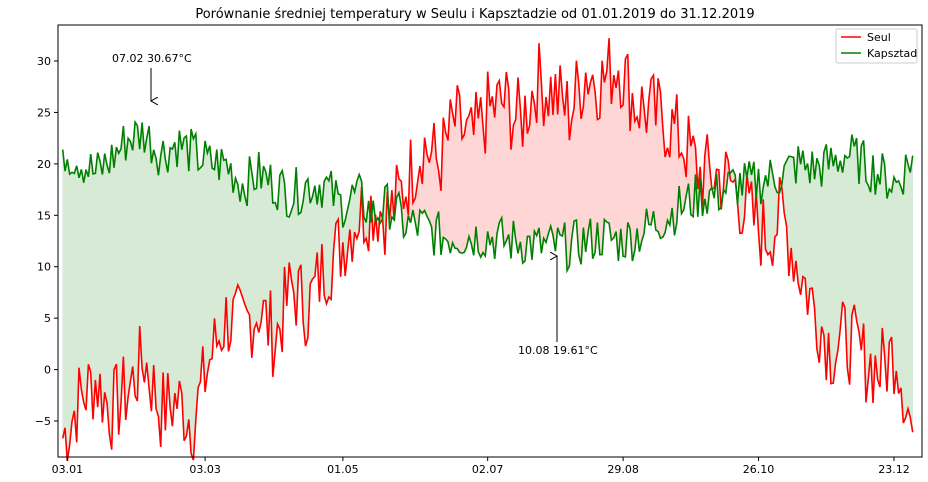 The image size is (928, 482). Describe the element at coordinates (44, 112) in the screenshot. I see `y-tick-label: 25` at that location.